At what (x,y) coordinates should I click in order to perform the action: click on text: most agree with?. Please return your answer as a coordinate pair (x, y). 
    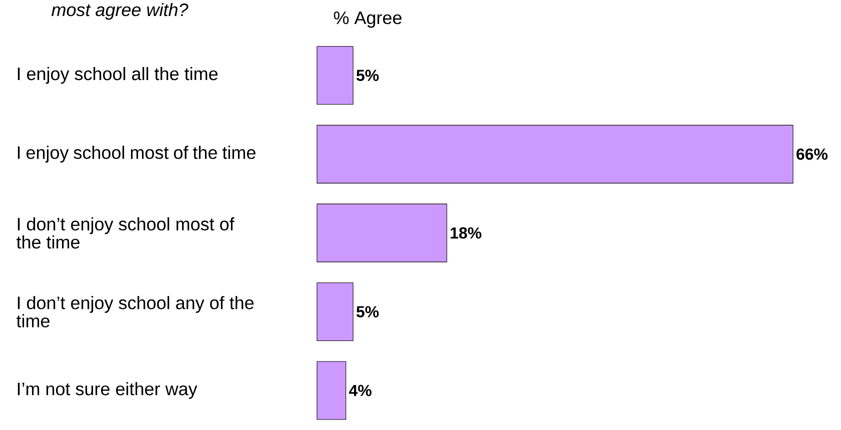
    Looking at the image, I should click on (120, 11).